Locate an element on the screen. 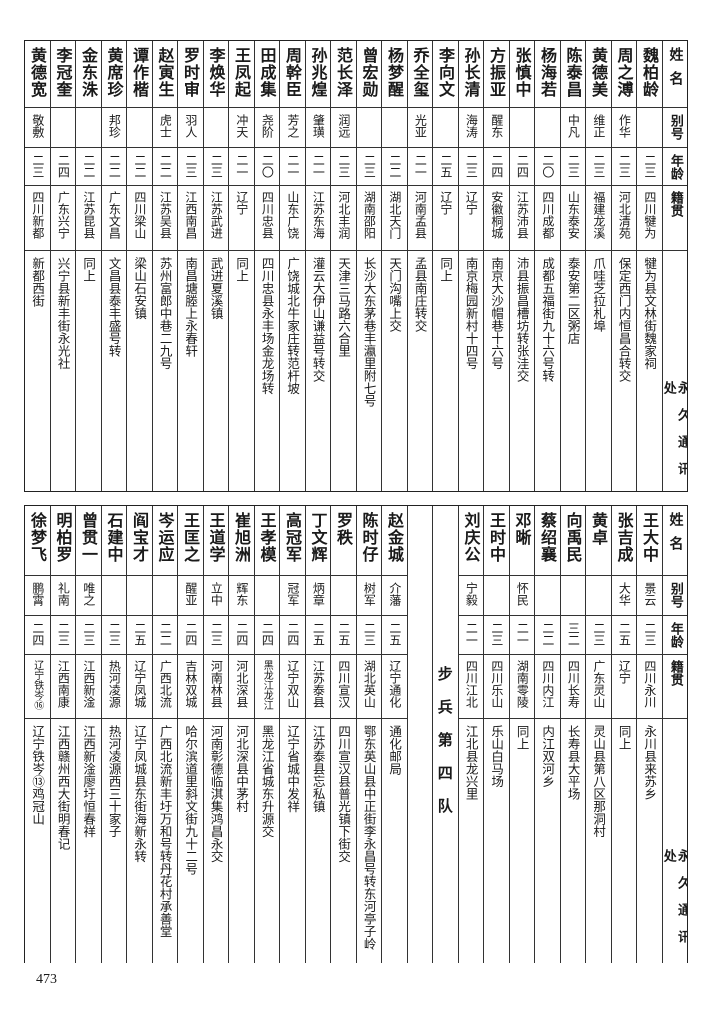 The width and height of the screenshot is (717, 1024). name-cell: 邓晰 is located at coordinates (521, 541).